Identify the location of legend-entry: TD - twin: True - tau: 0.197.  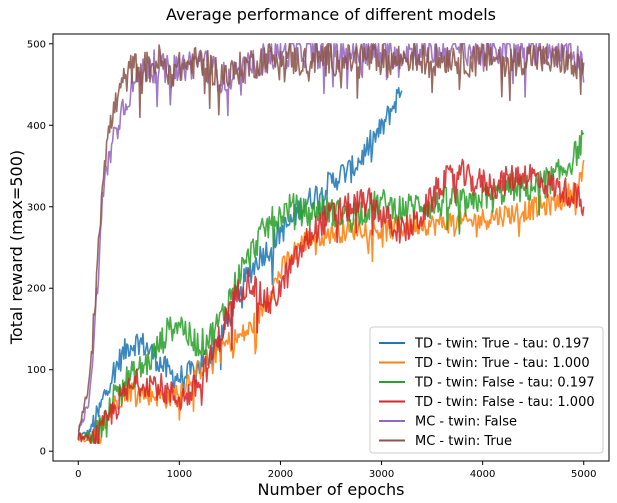
(502, 344).